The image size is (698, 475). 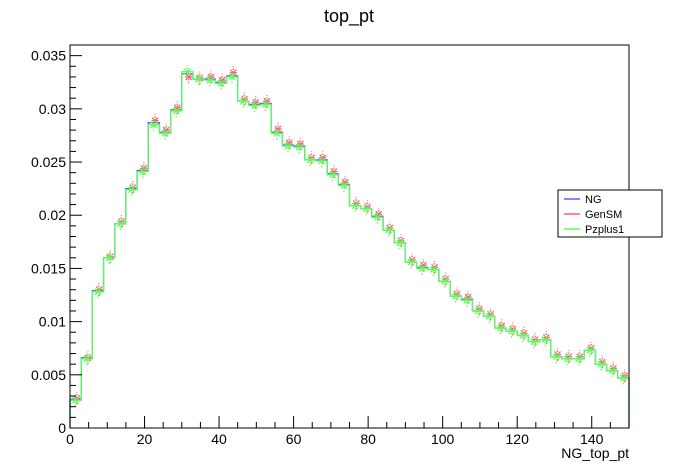 I want to click on y-tick-label: 0.035, so click(x=48, y=56).